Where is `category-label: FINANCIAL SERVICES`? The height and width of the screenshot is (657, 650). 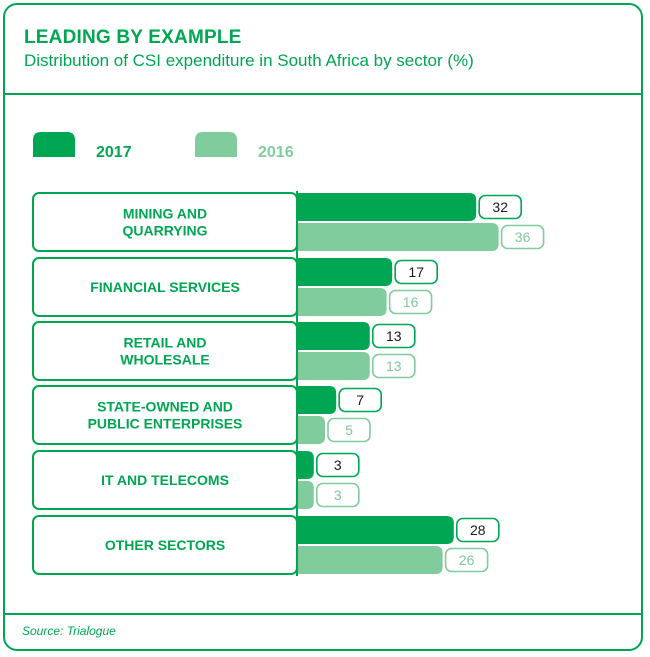 category-label: FINANCIAL SERVICES is located at coordinates (165, 287).